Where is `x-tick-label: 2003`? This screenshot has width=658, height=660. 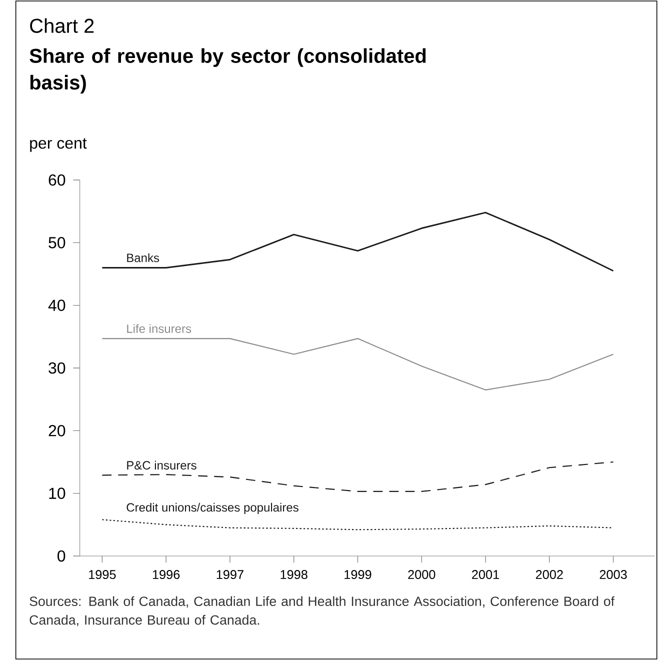 x-tick-label: 2003 is located at coordinates (613, 575).